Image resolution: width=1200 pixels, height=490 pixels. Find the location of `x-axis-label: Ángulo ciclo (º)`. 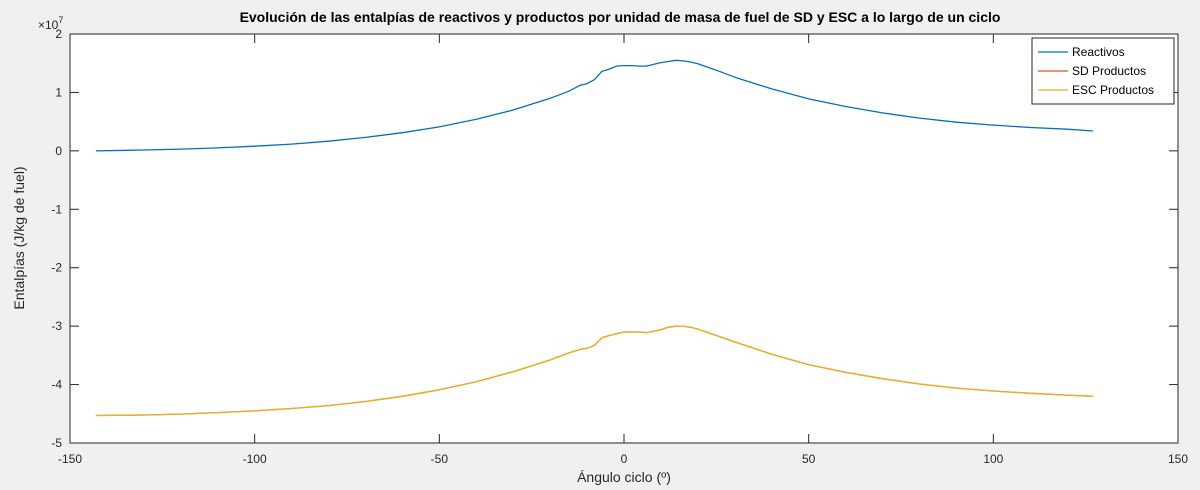

x-axis-label: Ángulo ciclo (º) is located at coordinates (624, 477).